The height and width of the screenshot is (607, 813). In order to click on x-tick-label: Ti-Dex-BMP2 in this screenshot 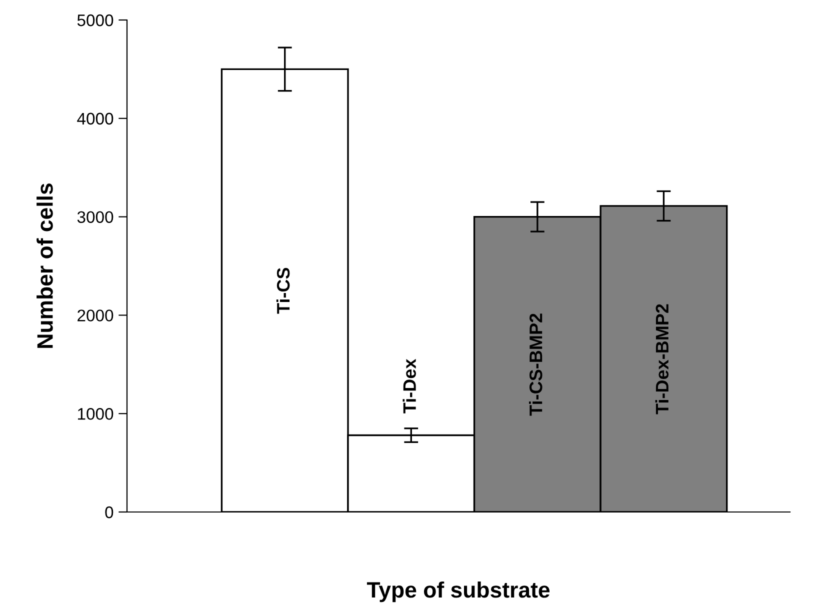, I will do `click(662, 359)`.